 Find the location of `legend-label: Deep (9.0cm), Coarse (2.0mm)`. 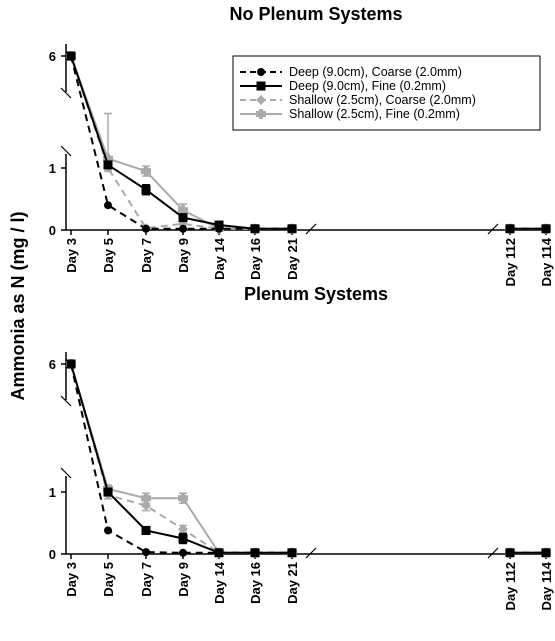

legend-label: Deep (9.0cm), Coarse (2.0mm) is located at coordinates (375, 72).